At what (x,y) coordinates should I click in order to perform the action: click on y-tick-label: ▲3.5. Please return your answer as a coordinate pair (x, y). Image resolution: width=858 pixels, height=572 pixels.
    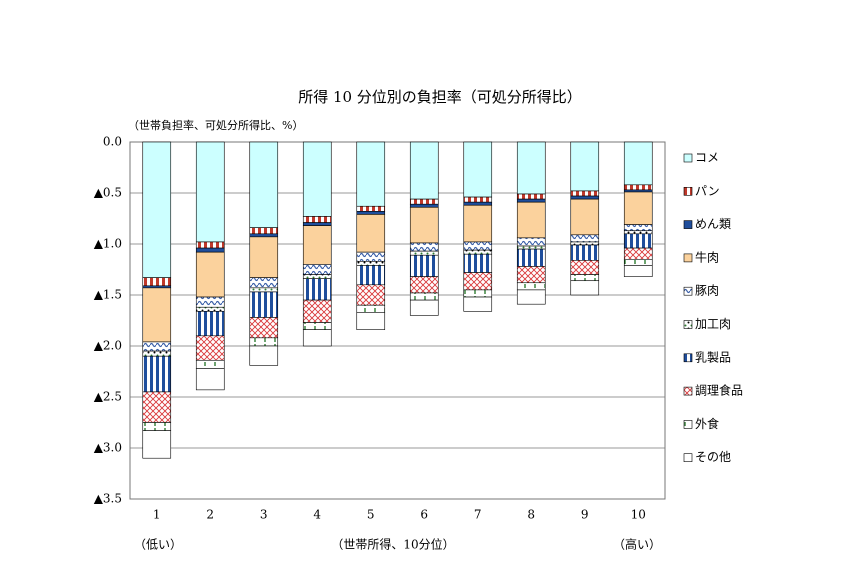
    Looking at the image, I should click on (108, 499).